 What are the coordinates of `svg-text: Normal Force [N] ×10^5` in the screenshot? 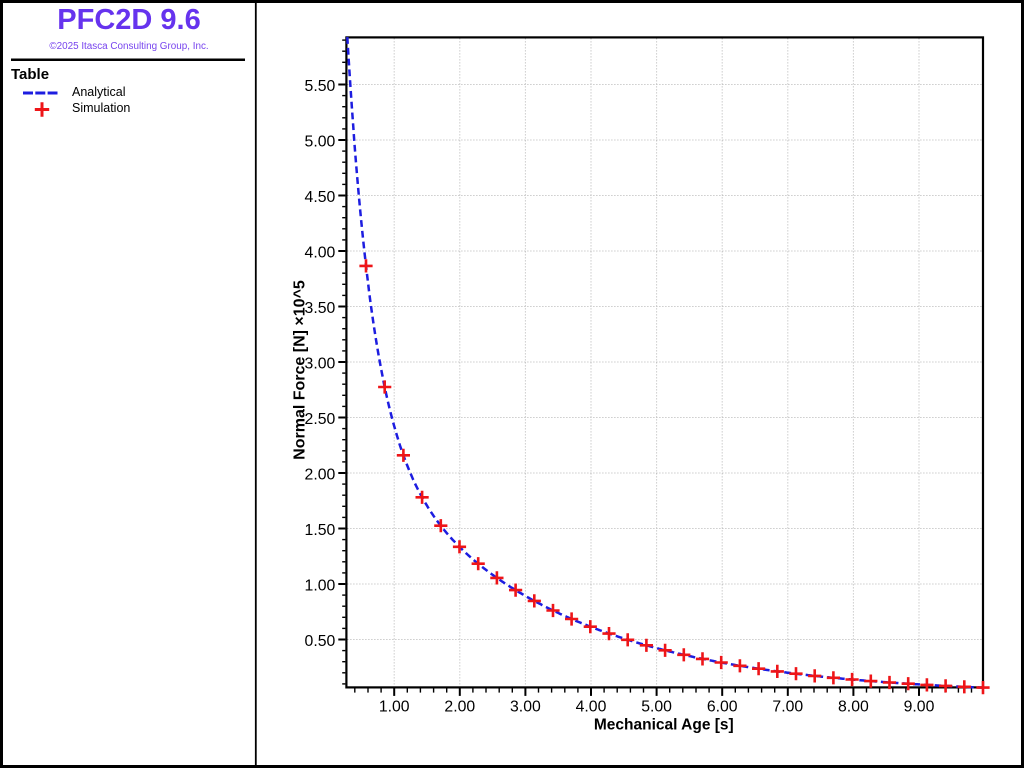 It's located at (300, 370).